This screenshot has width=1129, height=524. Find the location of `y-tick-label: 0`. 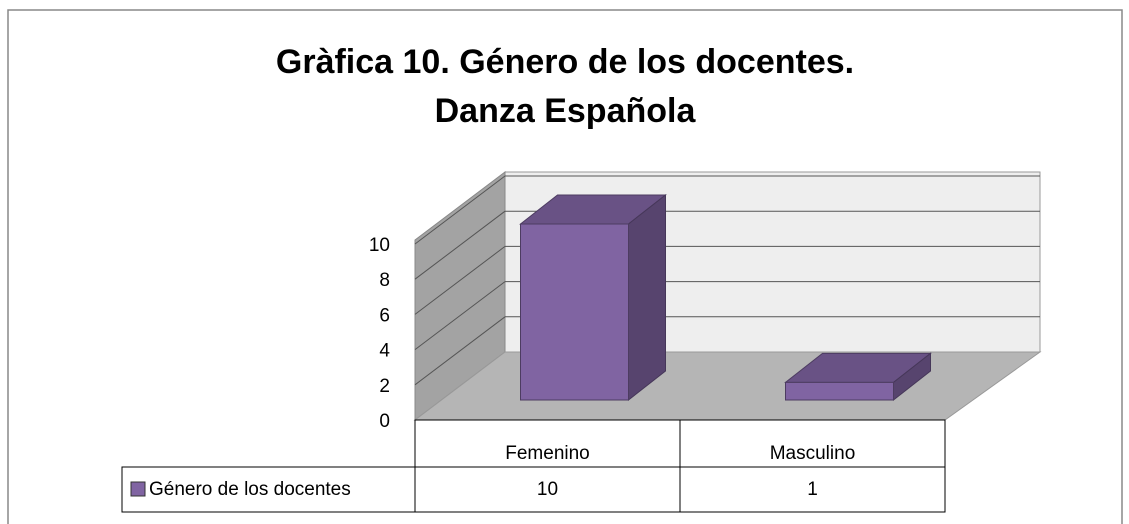

y-tick-label: 0 is located at coordinates (384, 421).